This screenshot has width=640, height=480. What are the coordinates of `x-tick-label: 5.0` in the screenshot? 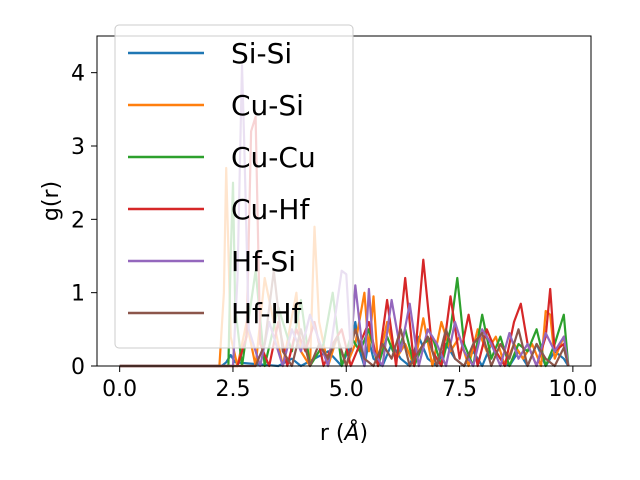 It's located at (346, 389).